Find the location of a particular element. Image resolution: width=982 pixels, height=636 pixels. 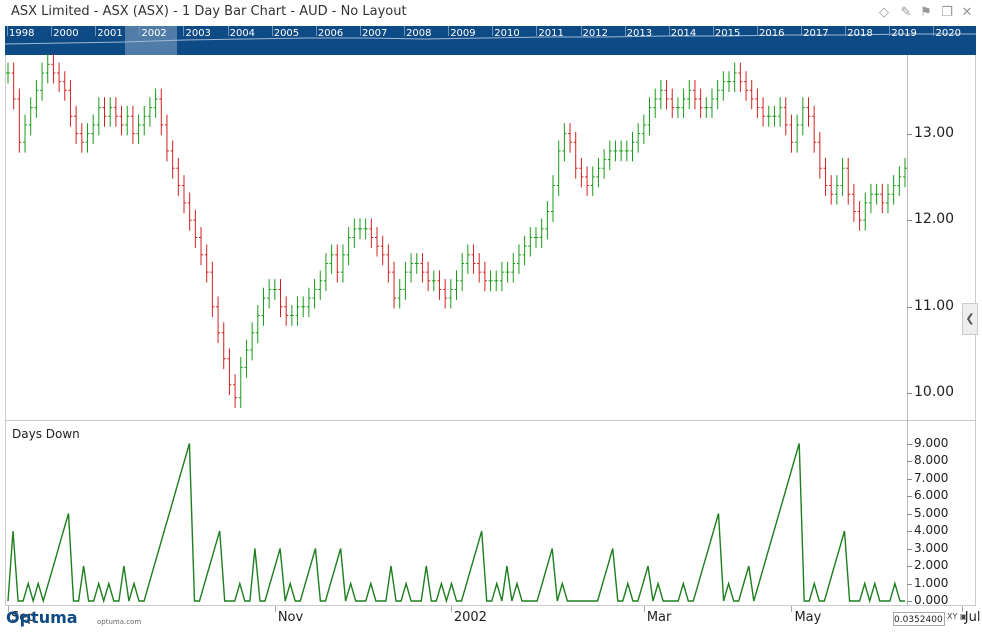

xy-toggle-button: XY ▣ is located at coordinates (957, 616).